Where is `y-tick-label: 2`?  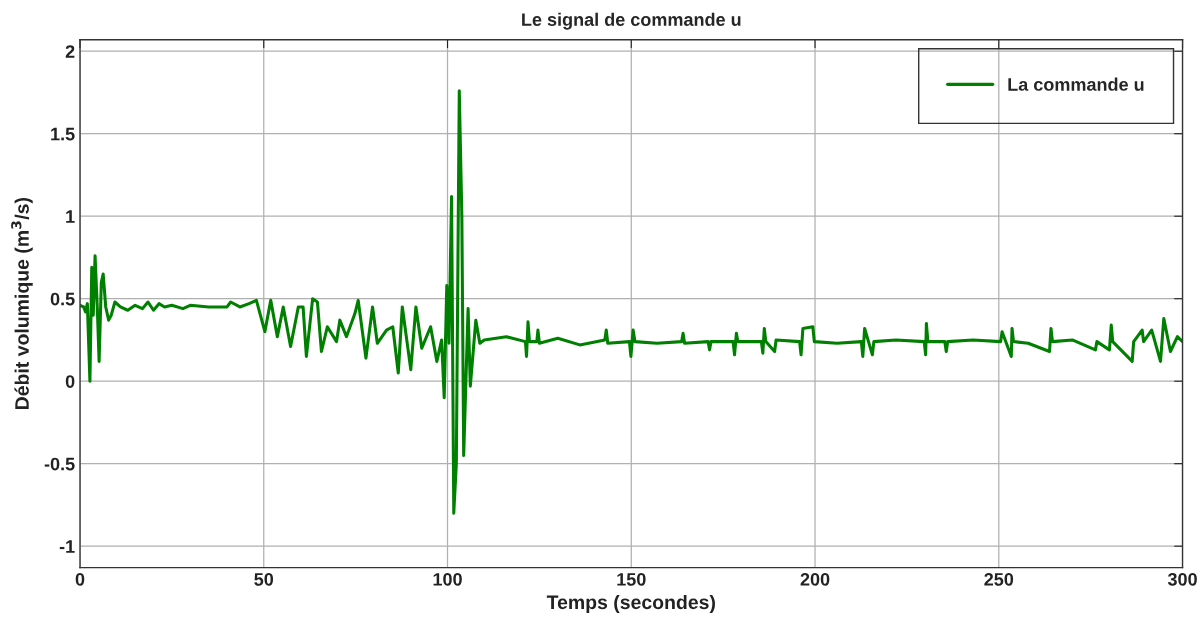 y-tick-label: 2 is located at coordinates (70, 51).